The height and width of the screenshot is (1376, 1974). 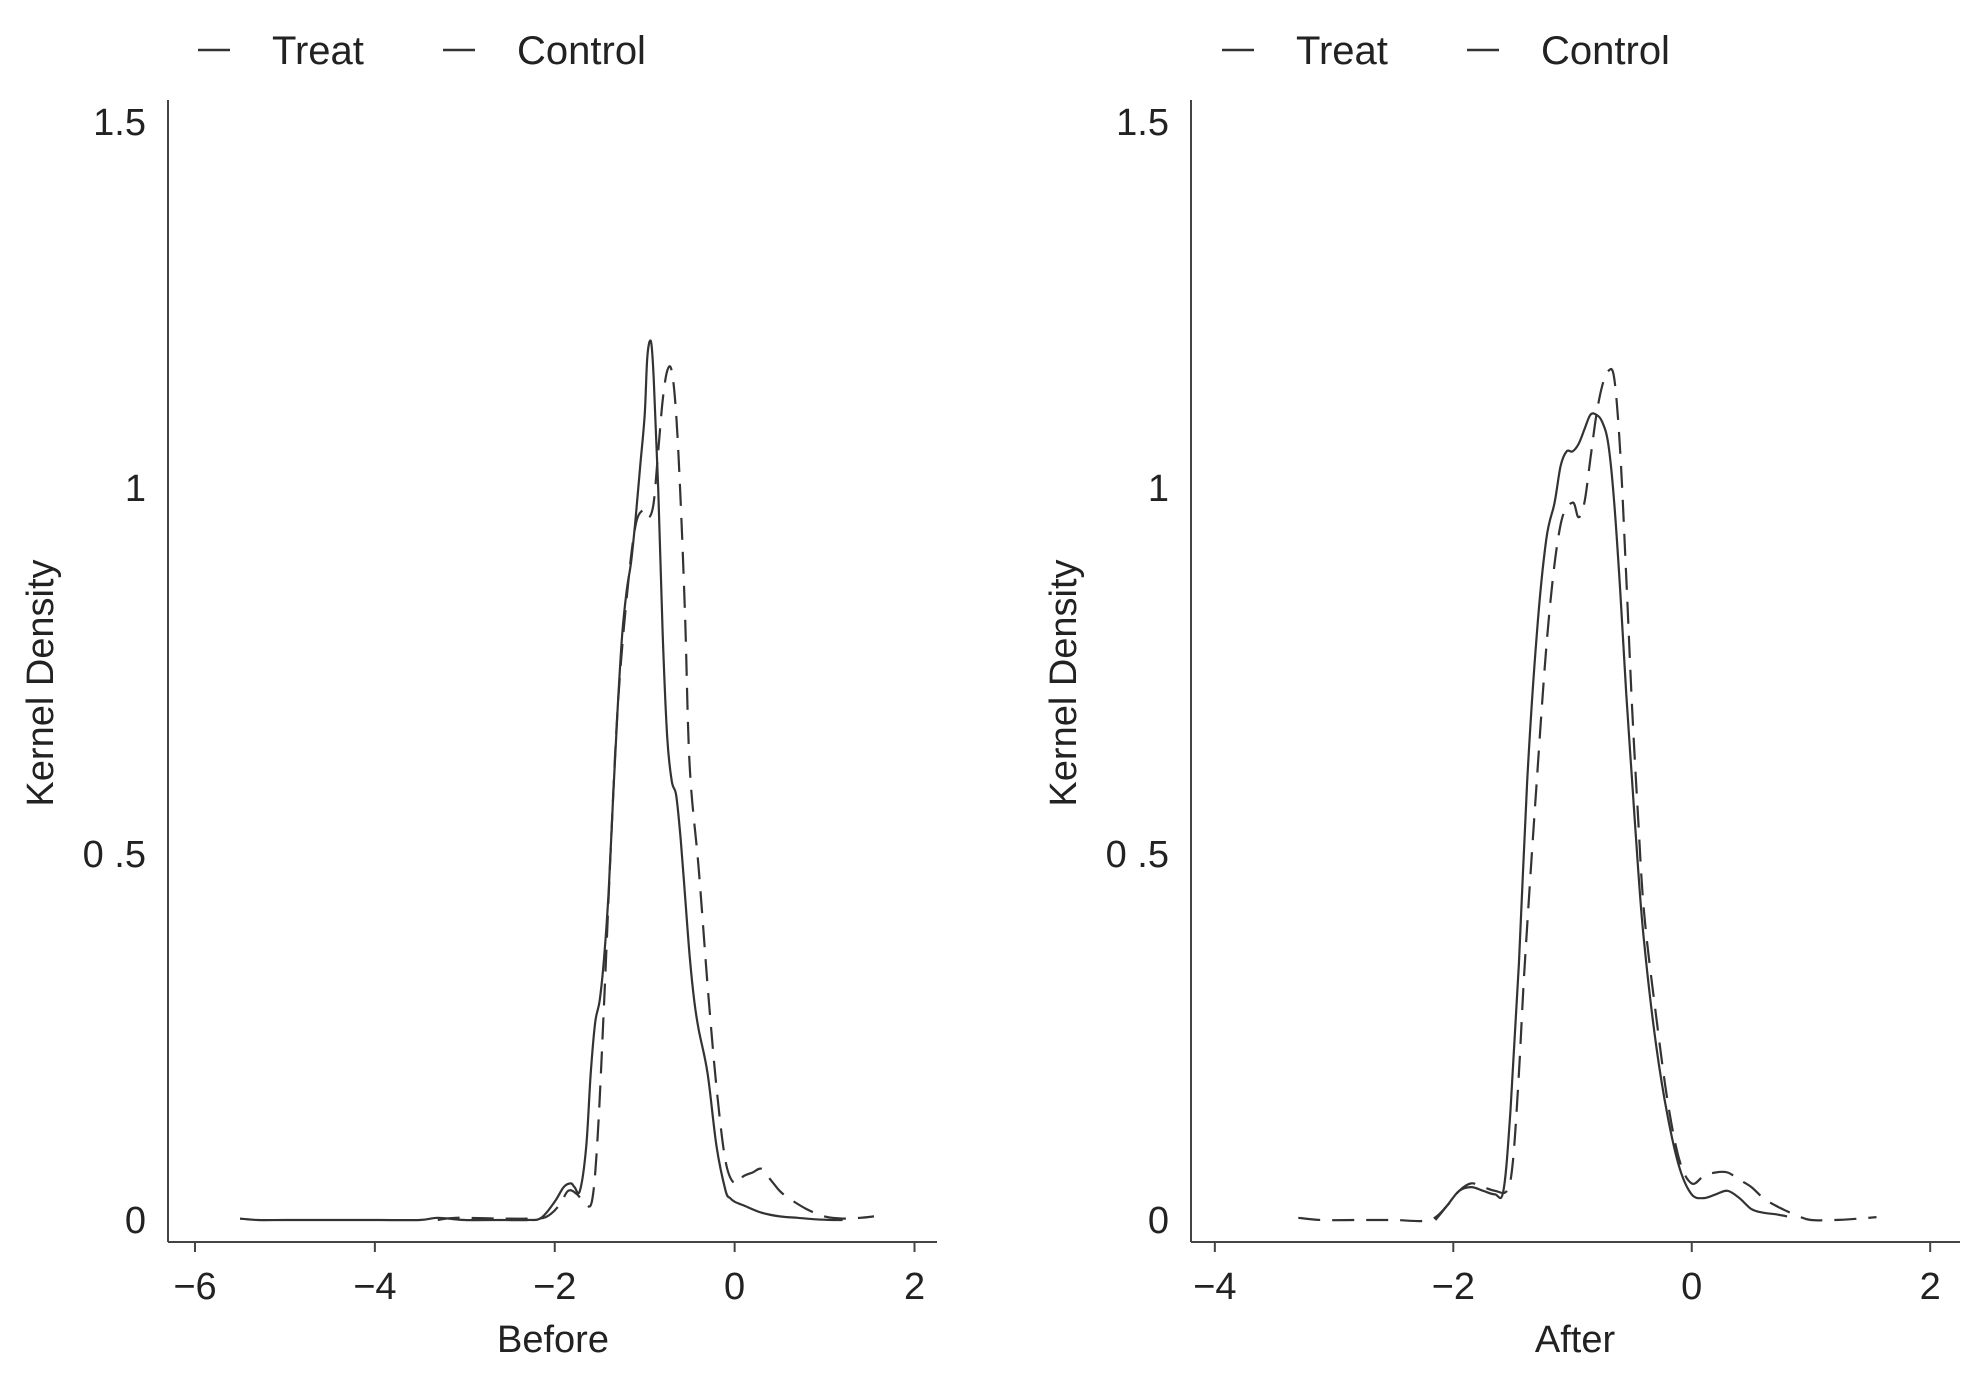 I want to click on x-tick-label: −6, so click(x=194, y=1287).